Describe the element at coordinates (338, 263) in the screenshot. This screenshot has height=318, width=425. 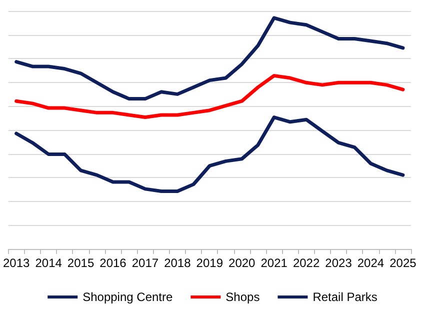
I see `x-tick-label: 2023` at that location.